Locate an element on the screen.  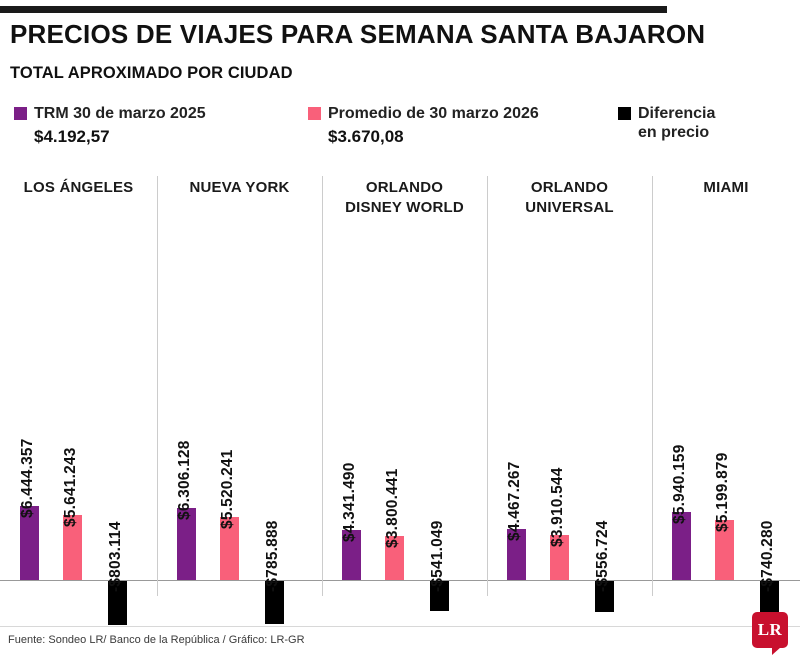
bar-value-label: $6.444.357 is located at coordinates (27, 478).